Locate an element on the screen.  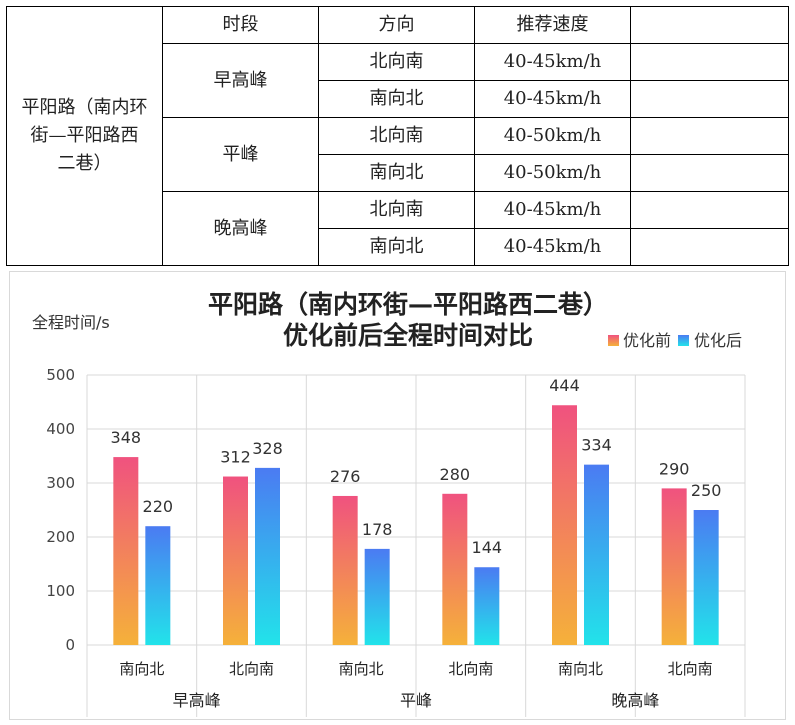
y-tick-label: 0 is located at coordinates (70, 645).